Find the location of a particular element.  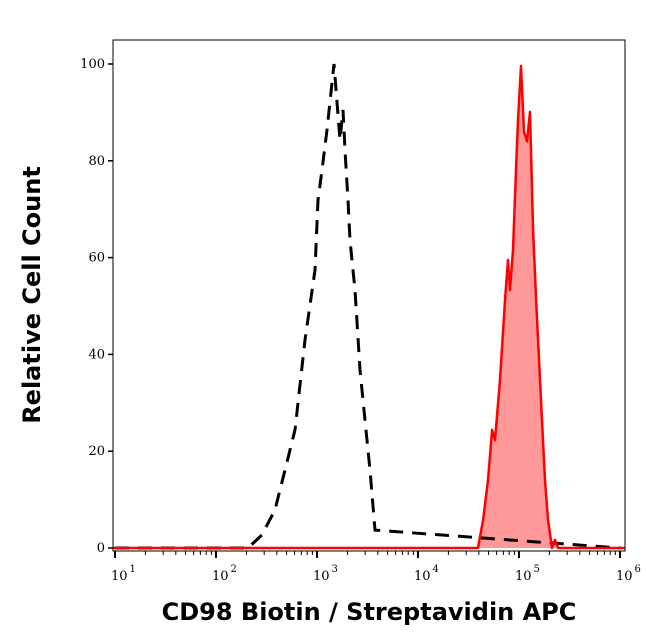

y-axis: 0 20 40 60 80 100 is located at coordinates (96, 306).